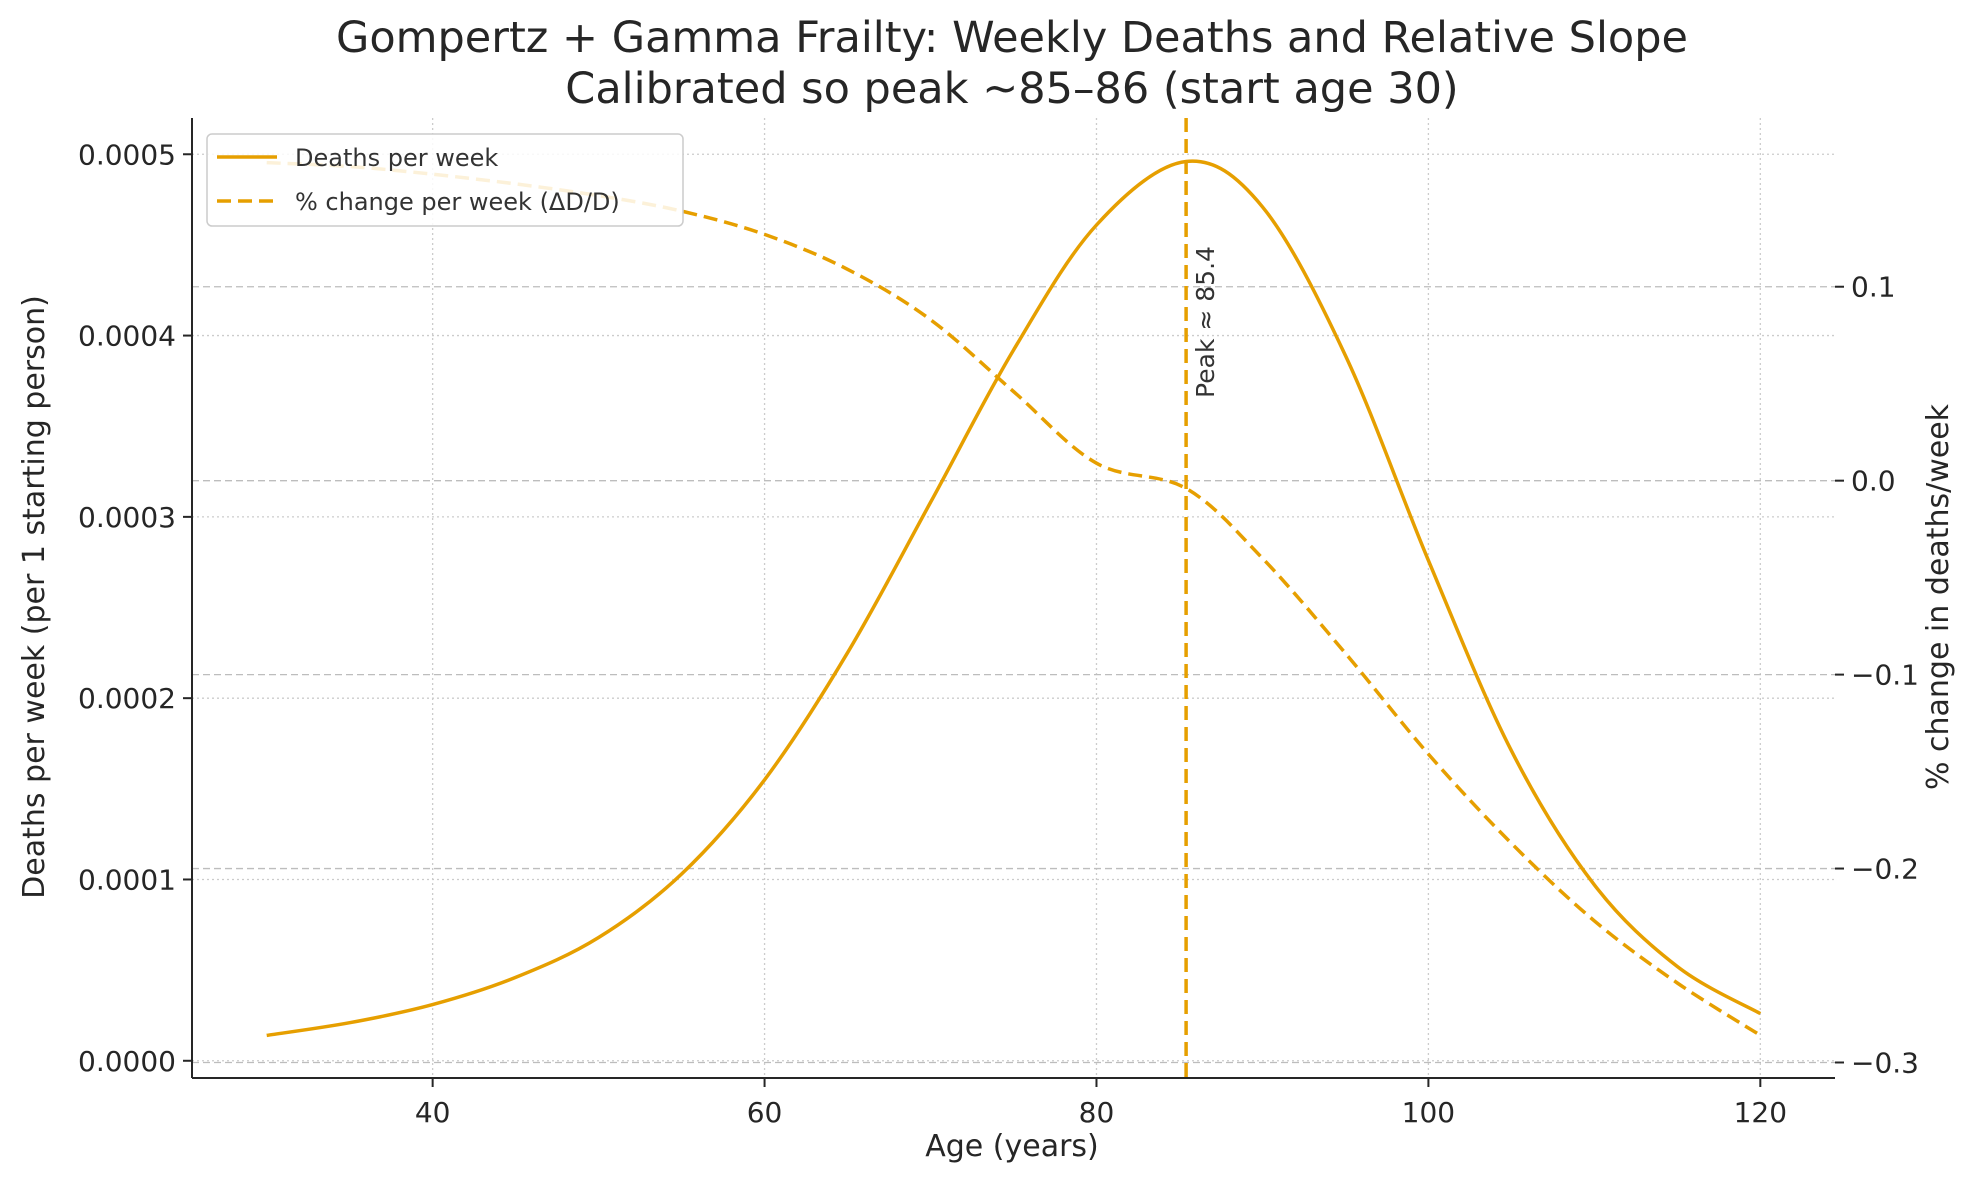 Image resolution: width=1980 pixels, height=1179 pixels. Describe the element at coordinates (1873, 481) in the screenshot. I see `right-y-tick-label: 0.0` at that location.